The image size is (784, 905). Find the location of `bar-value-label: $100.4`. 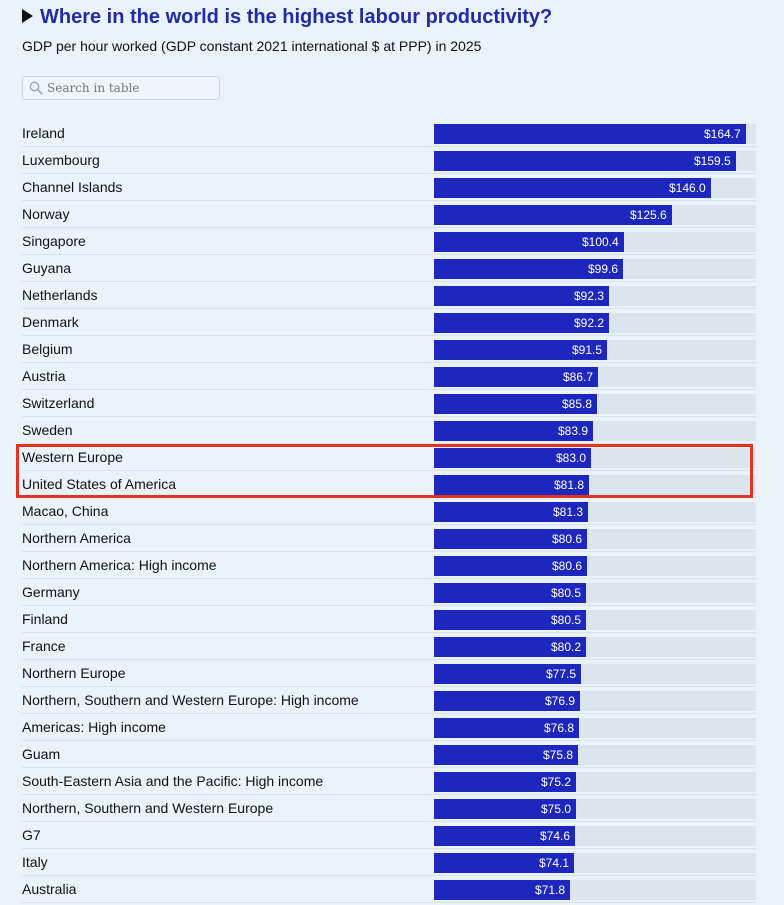

bar-value-label: $100.4 is located at coordinates (600, 242).